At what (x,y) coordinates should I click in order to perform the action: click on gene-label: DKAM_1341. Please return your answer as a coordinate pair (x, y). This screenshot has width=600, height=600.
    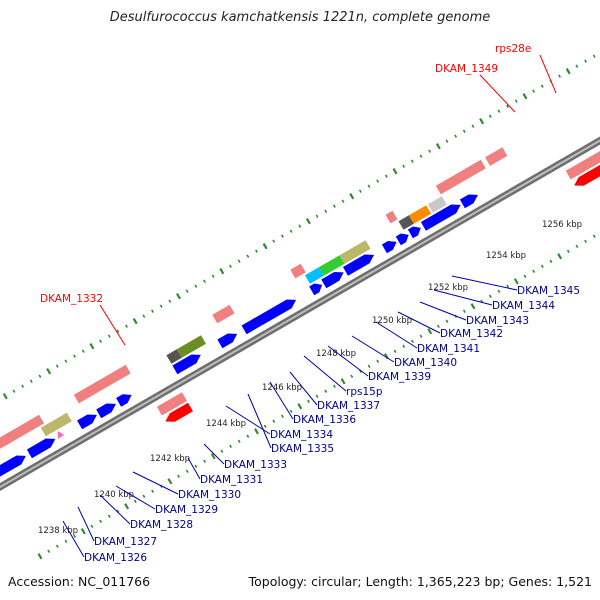
    Looking at the image, I should click on (448, 349).